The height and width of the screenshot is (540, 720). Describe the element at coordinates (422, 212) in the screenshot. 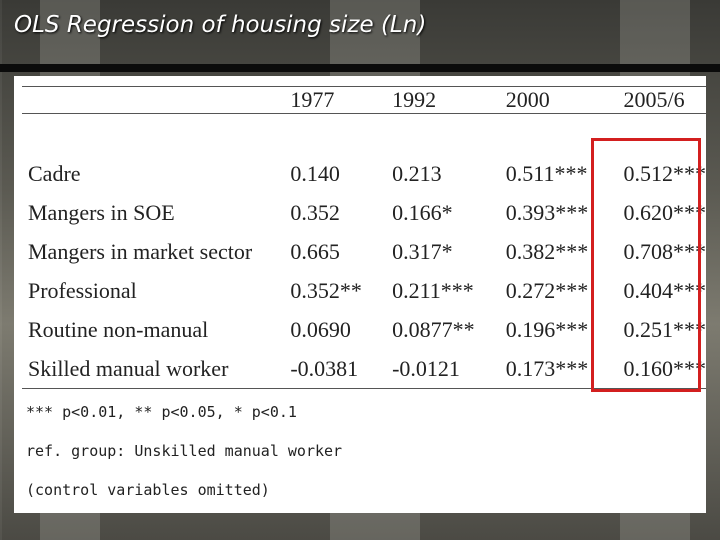

I see `table-cell: 0.166*` at that location.